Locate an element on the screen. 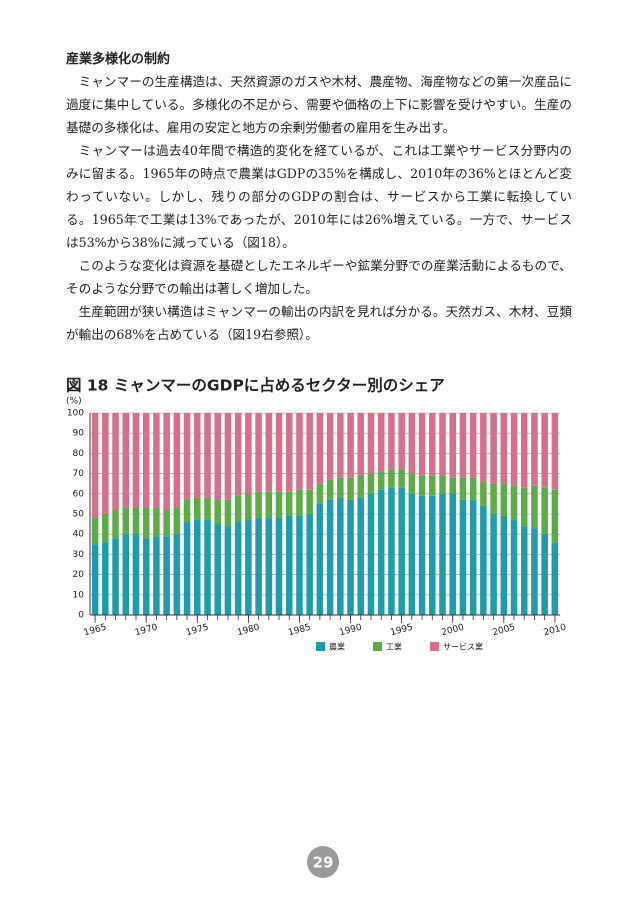 This screenshot has height=901, width=634. y-tick-label: 20 is located at coordinates (79, 575).